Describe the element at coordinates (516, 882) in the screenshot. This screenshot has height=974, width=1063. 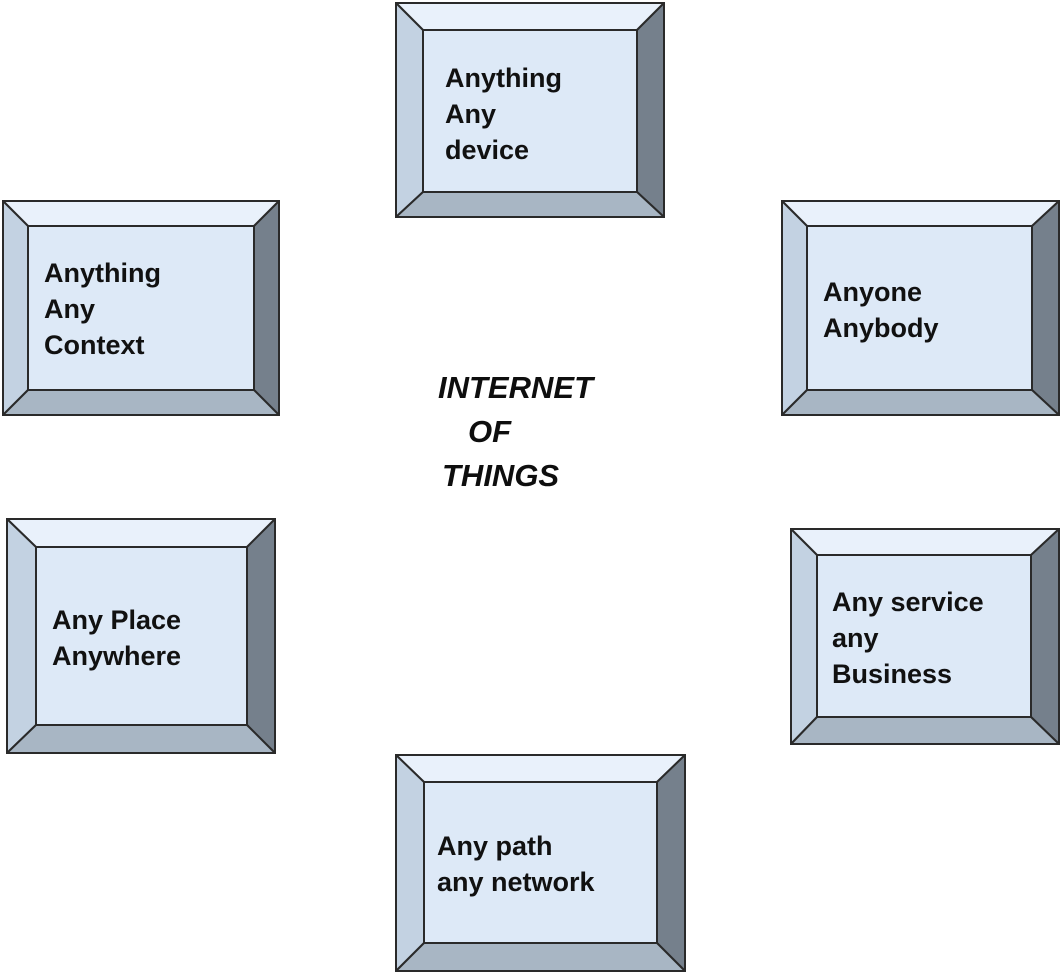
I see `block-label-line: any network` at that location.